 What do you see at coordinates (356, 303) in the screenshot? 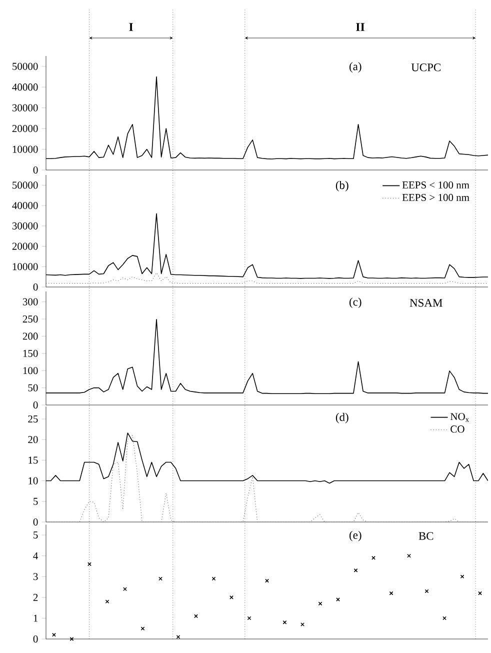
I see `chart-title: (c)` at bounding box center [356, 303].